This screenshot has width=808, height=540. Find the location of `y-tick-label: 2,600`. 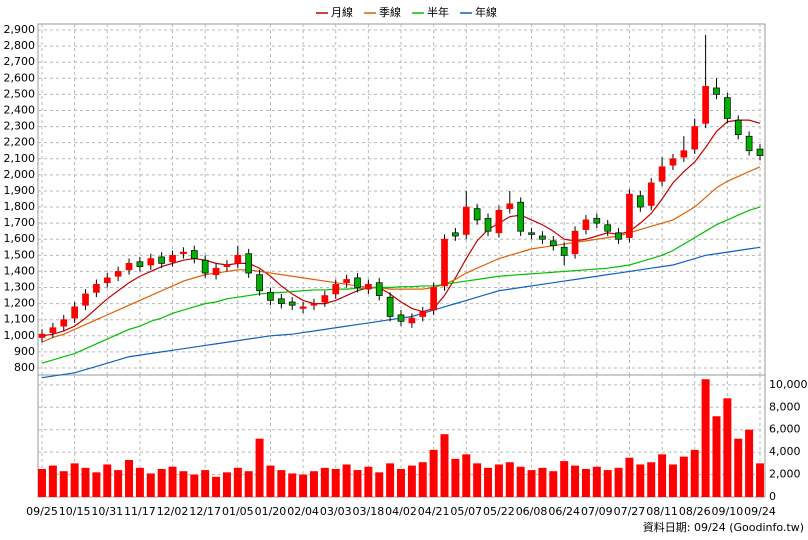

y-tick-label: 2,600 is located at coordinates (20, 77).